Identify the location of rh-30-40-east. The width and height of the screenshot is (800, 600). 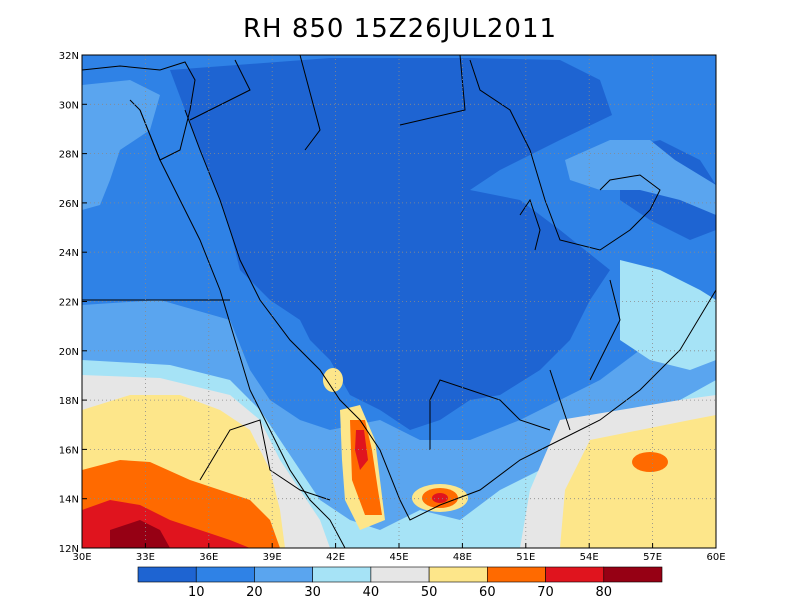
(668, 315).